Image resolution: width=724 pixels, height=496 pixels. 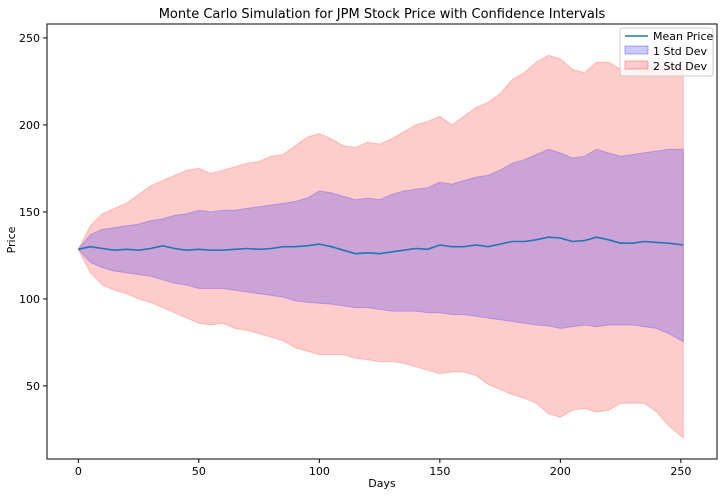 I want to click on y-axis: 50 100 150 200 250, so click(x=33, y=212).